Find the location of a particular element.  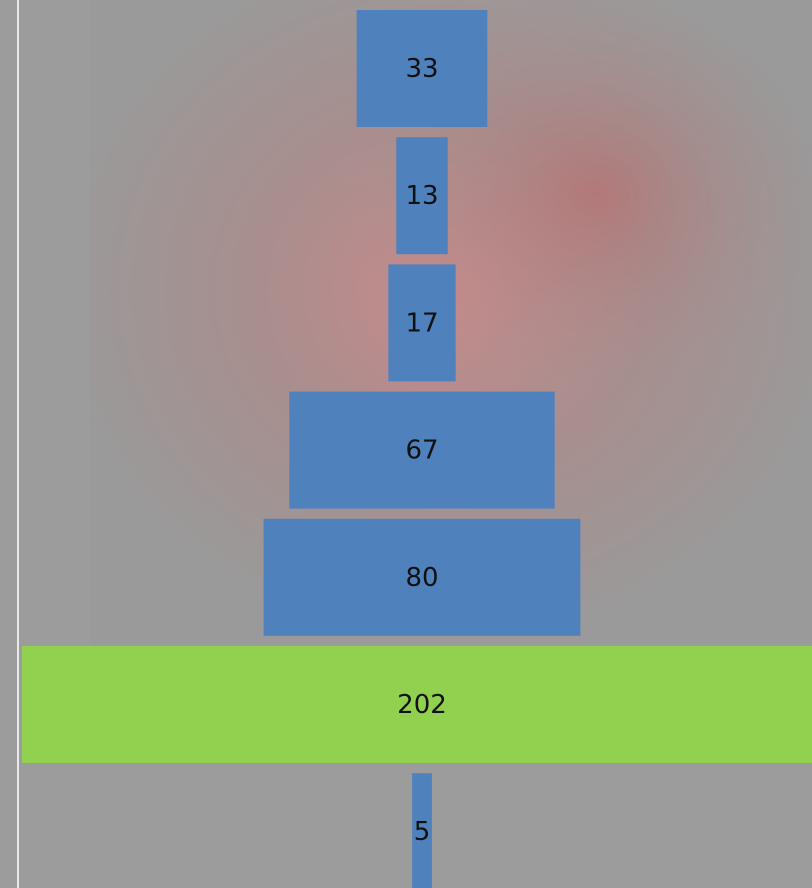

data-label: 33 is located at coordinates (421, 69).